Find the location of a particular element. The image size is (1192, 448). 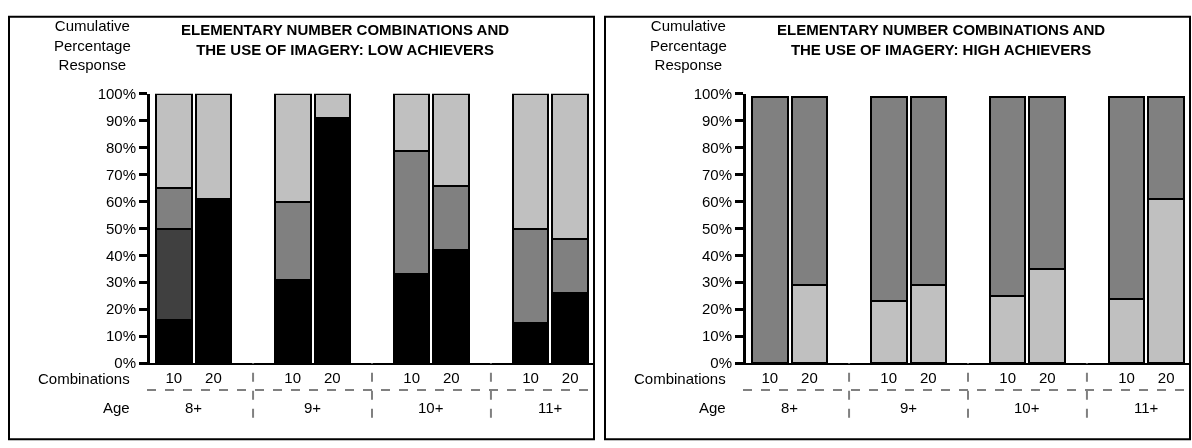

chart-title: ELEMENTARY NUMBER COMBINATIONS AND THE USE OF IMAGERY: LOW ACHIEVERS is located at coordinates (345, 39).